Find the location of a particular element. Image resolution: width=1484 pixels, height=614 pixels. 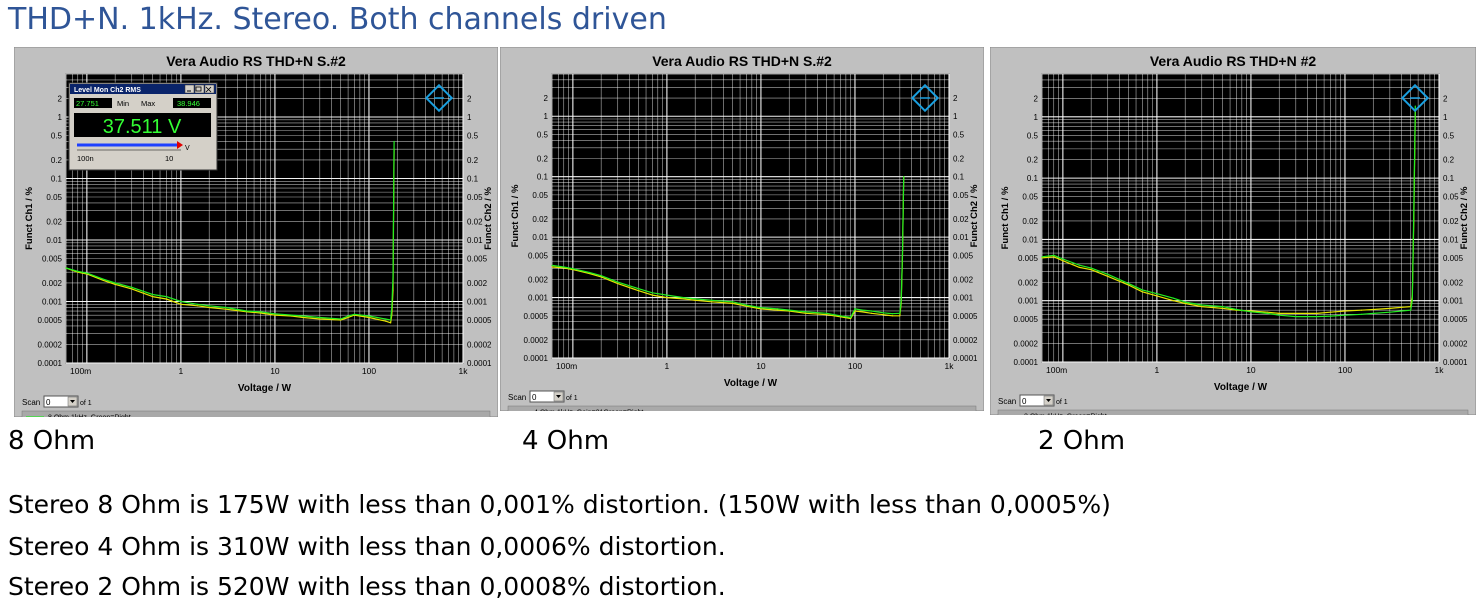

window-title: Level Mon Ch2 RMS is located at coordinates (107, 90).